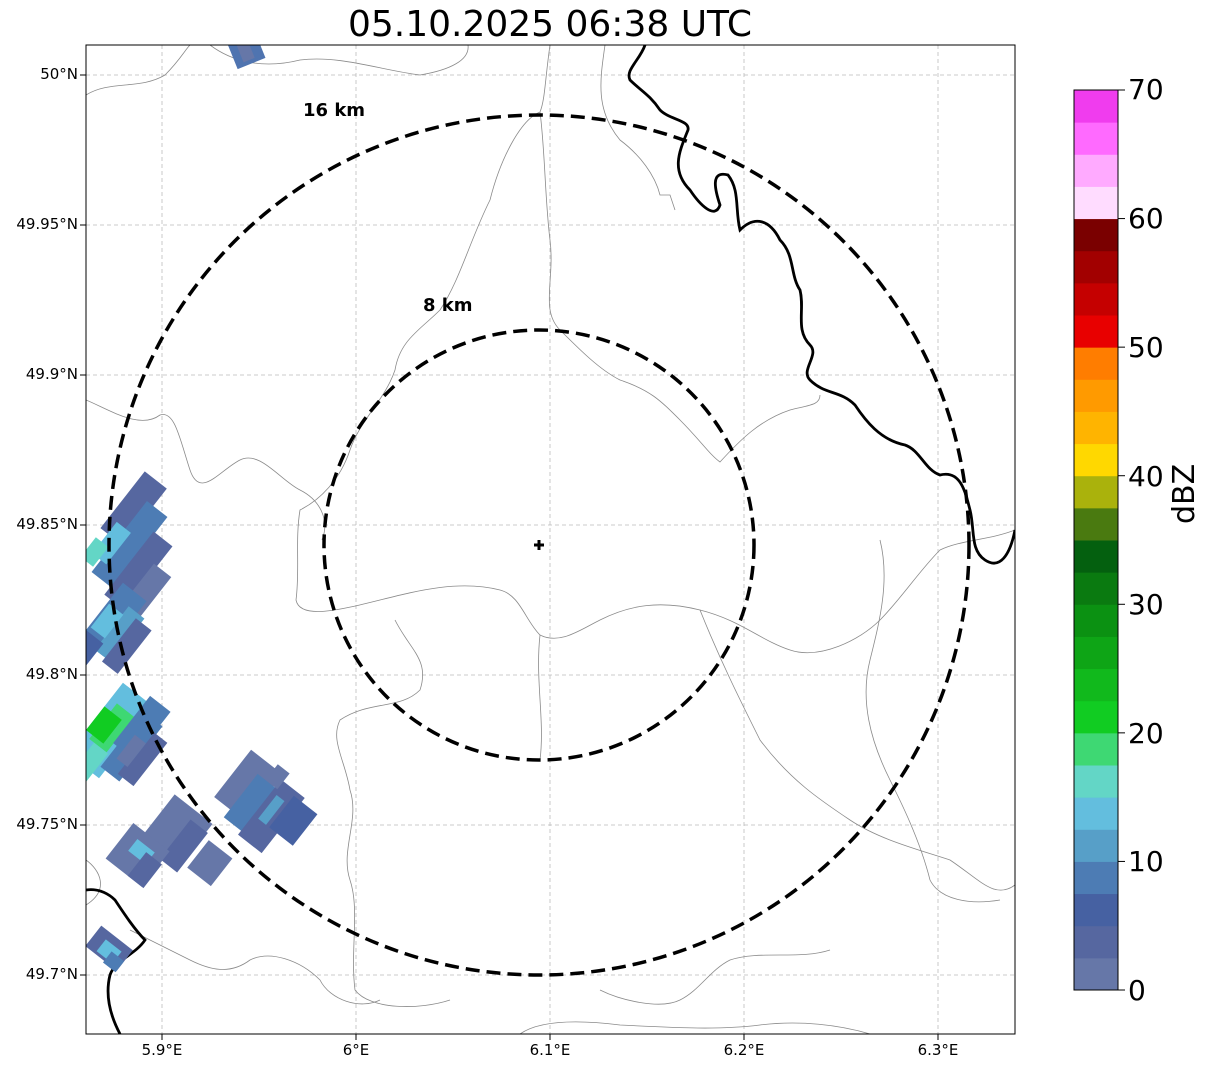  Describe the element at coordinates (1137, 990) in the screenshot. I see `colorbar-tick-label: 0` at that location.